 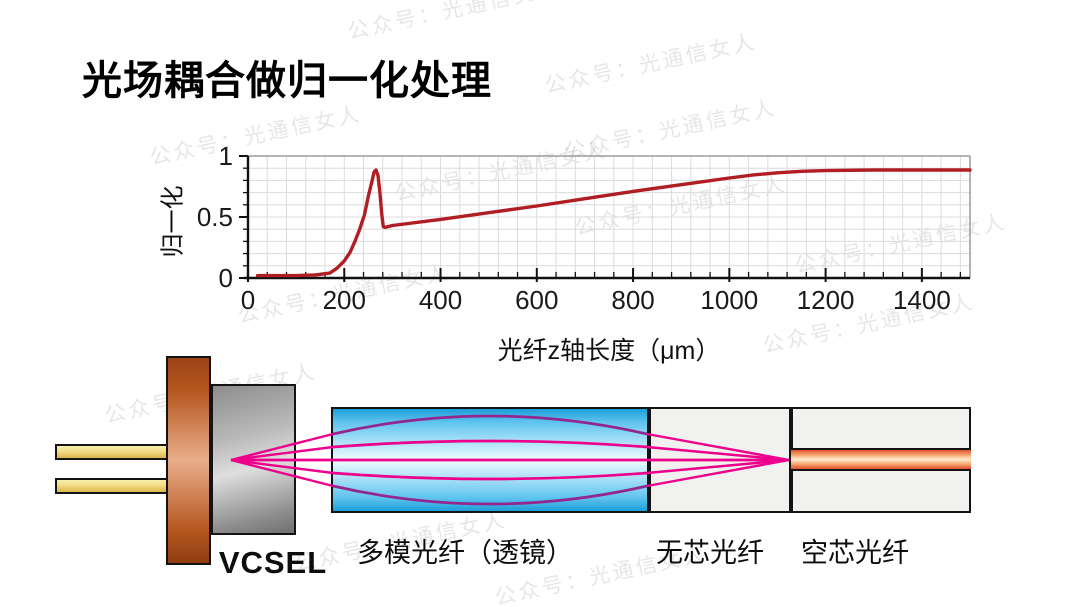 I want to click on svg-text: 600, so click(x=536, y=300).